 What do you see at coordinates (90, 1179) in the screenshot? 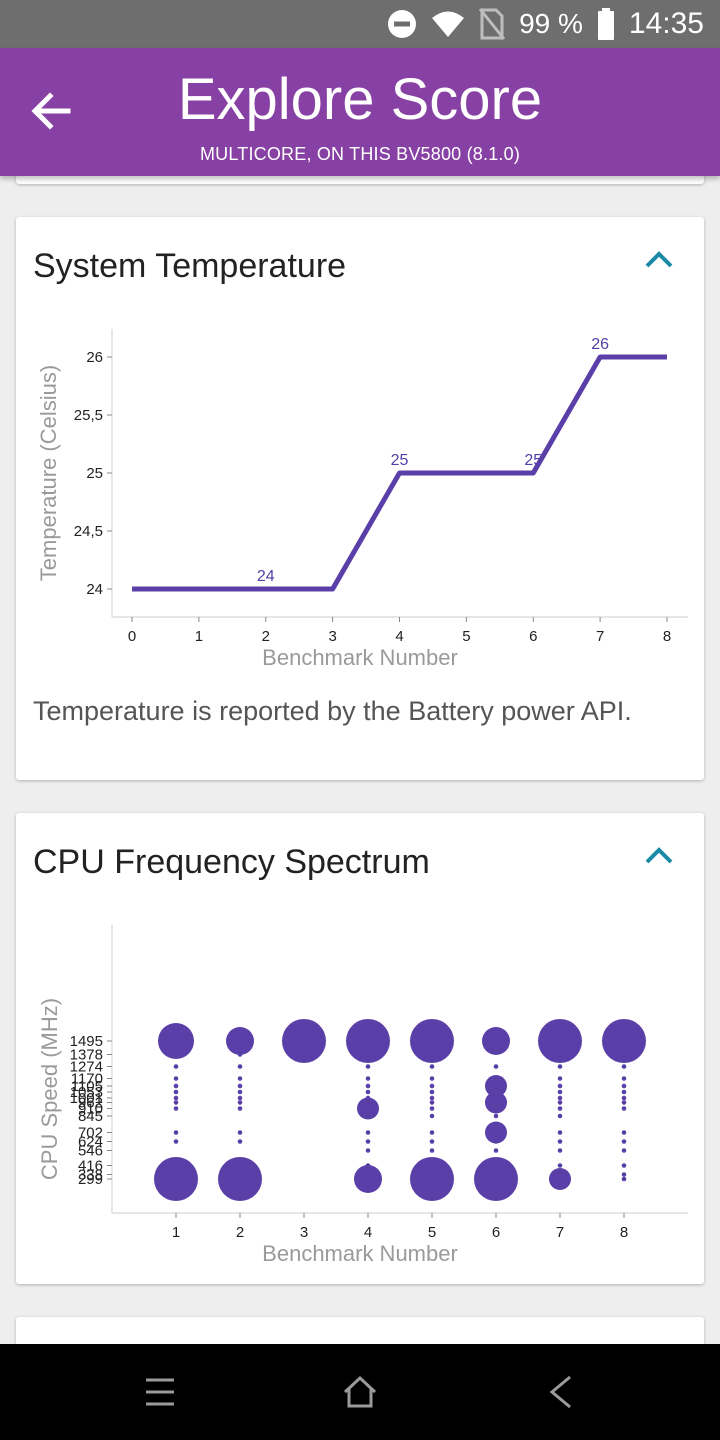
I see `y-tick-label: 299` at bounding box center [90, 1179].